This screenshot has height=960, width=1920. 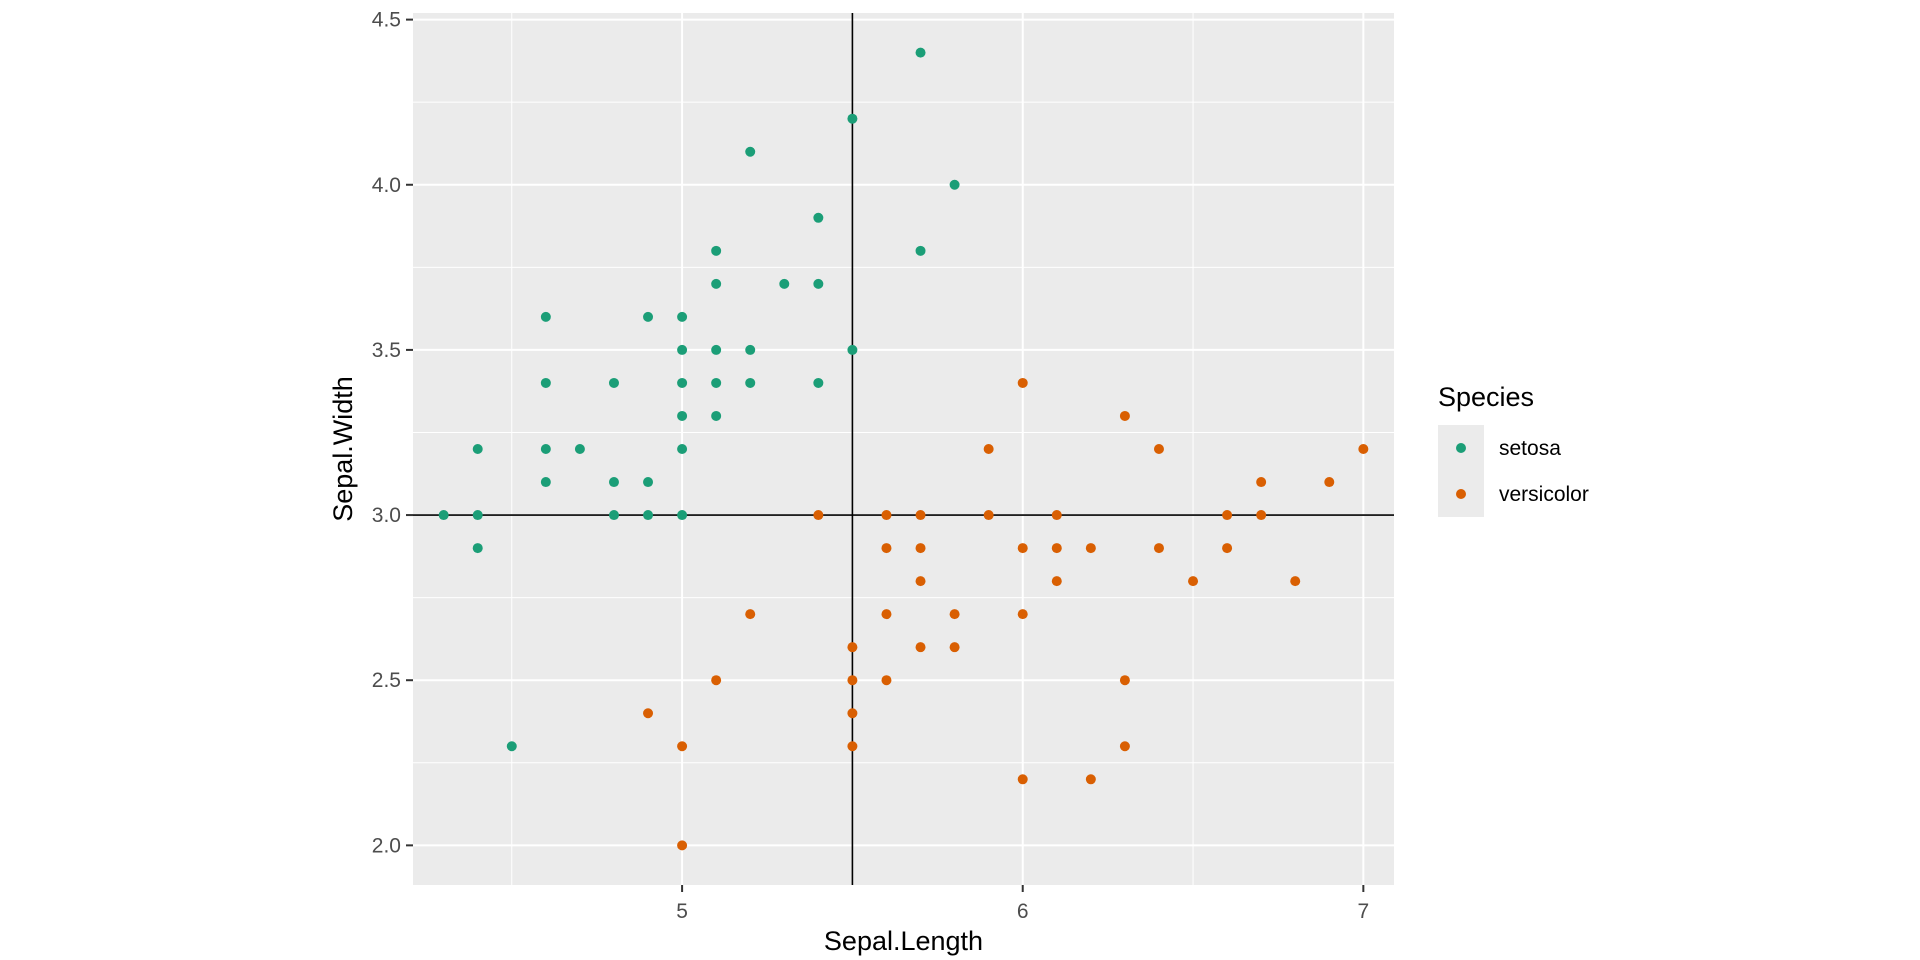 What do you see at coordinates (1023, 911) in the screenshot?
I see `x-tick-label: 6` at bounding box center [1023, 911].